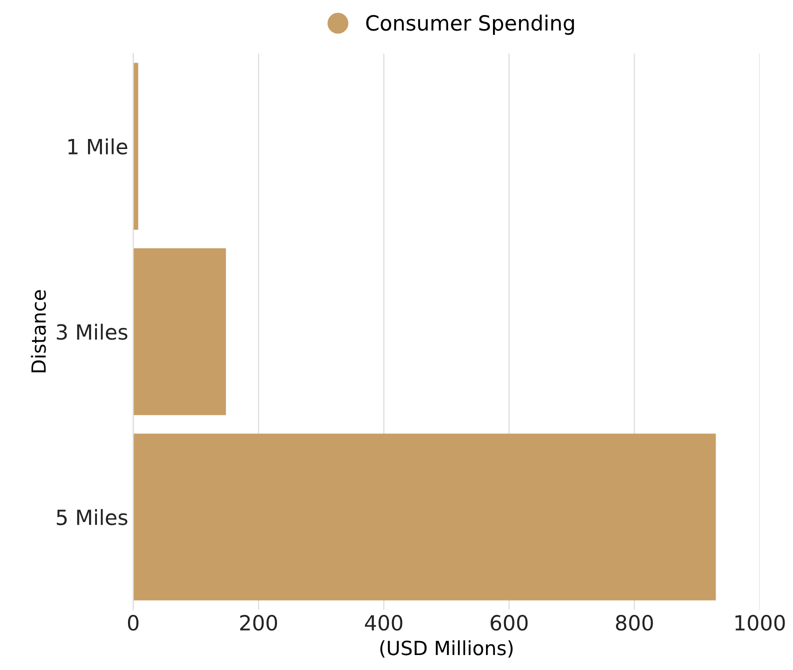  Describe the element at coordinates (179, 332) in the screenshot. I see `bar` at that location.